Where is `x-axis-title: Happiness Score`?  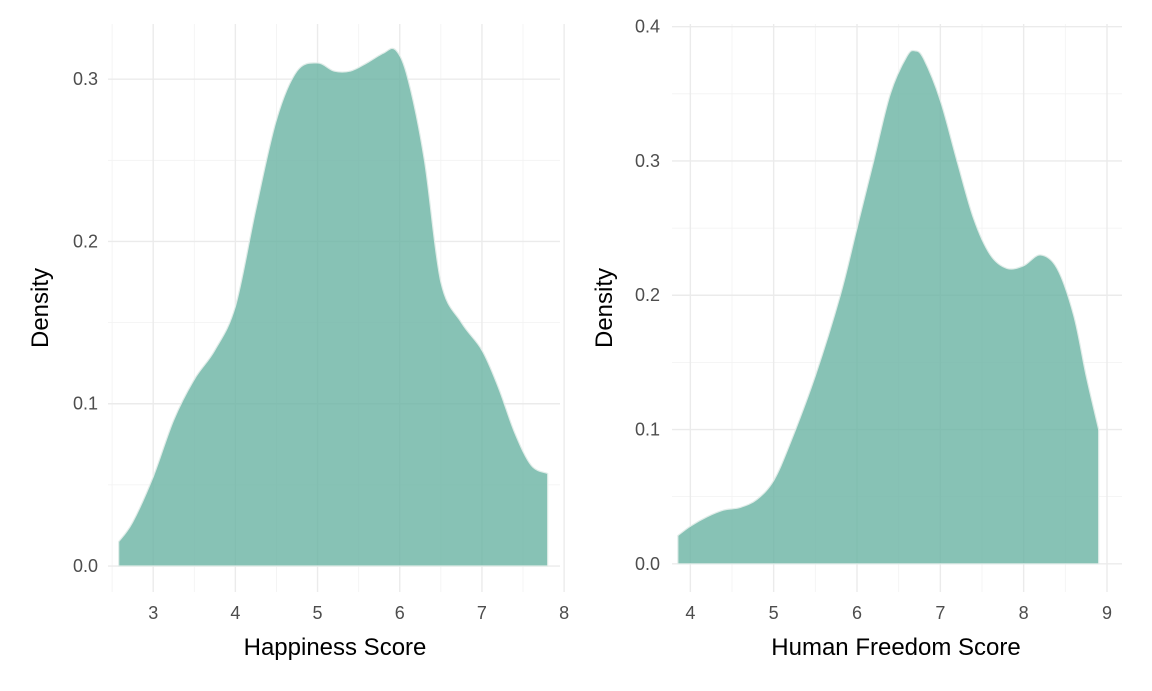
x-axis-title: Happiness Score is located at coordinates (335, 647).